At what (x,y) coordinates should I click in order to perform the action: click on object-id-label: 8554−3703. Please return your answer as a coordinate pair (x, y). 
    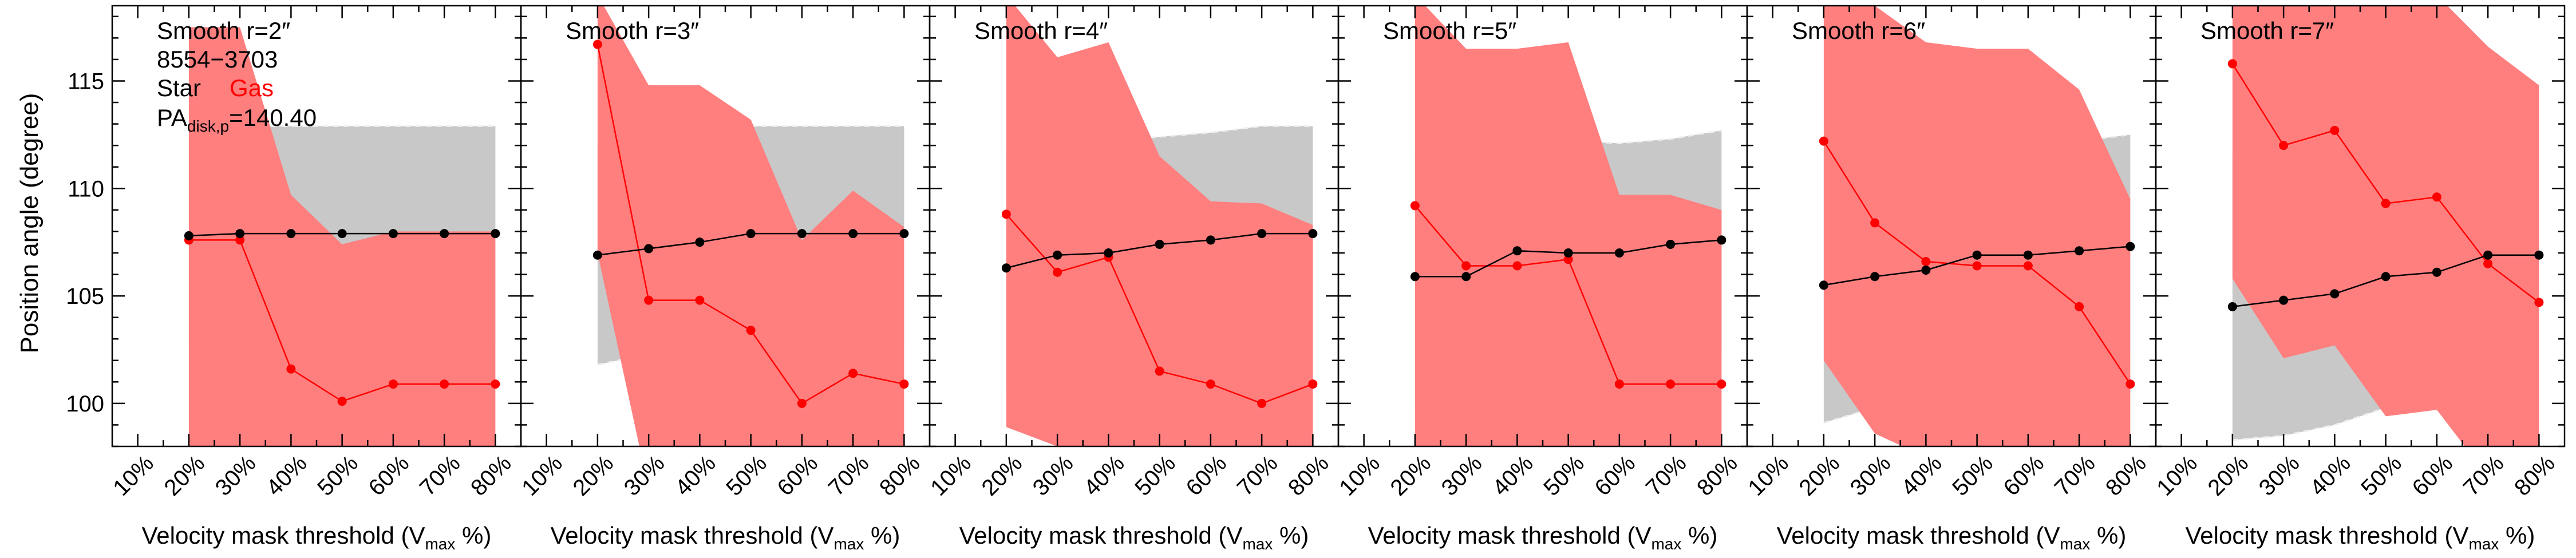
    Looking at the image, I should click on (217, 59).